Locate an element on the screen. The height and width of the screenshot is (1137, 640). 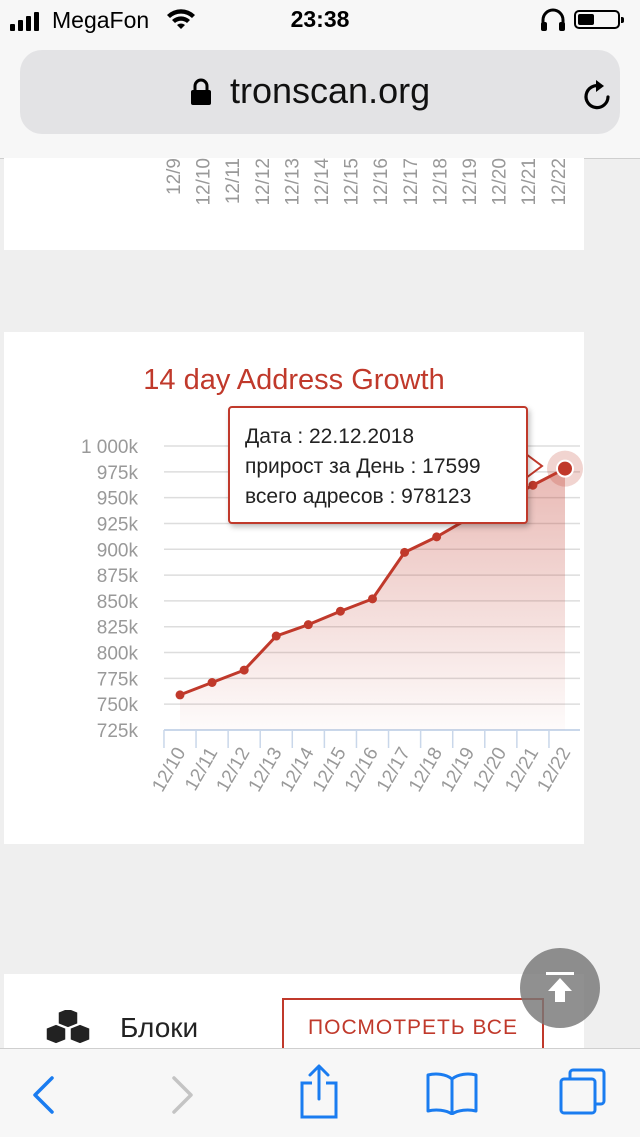
previous-chart-x-tick-label: 12/17 is located at coordinates (411, 182).